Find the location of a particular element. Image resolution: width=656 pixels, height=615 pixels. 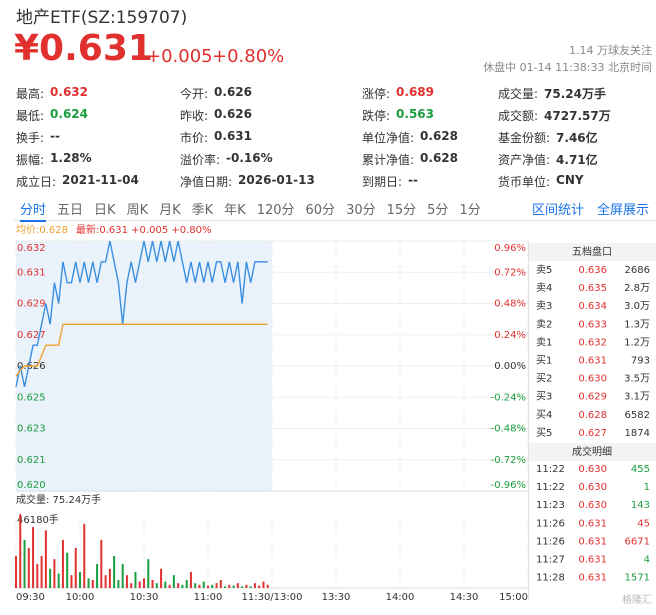

book-volume: 3.0万 is located at coordinates (637, 306).